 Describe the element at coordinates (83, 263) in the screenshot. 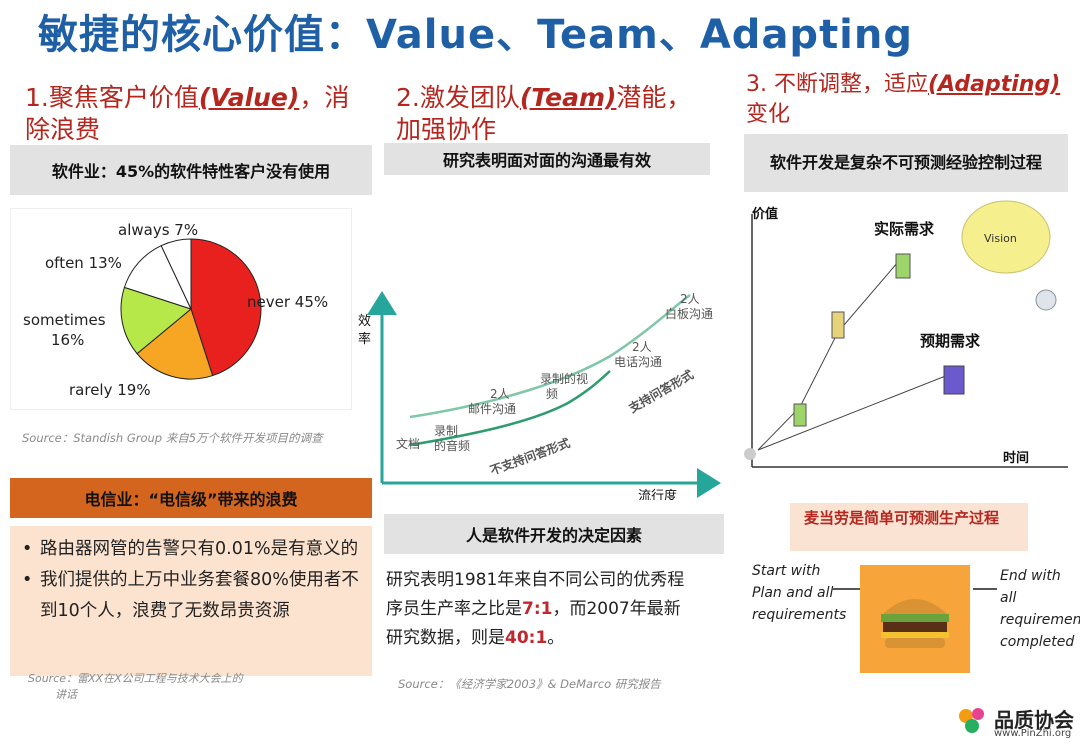

I see `pie-label-often: often 13%` at that location.